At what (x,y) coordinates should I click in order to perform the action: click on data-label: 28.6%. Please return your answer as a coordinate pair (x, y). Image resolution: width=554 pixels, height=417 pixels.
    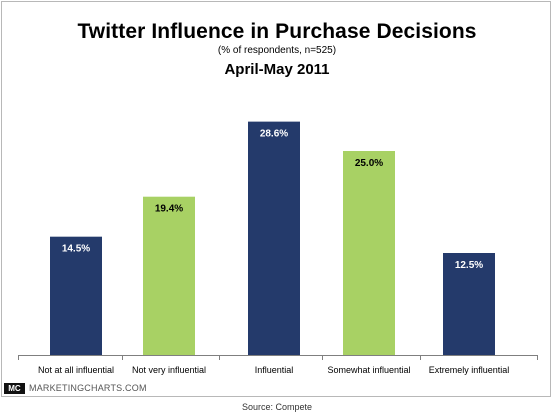
    Looking at the image, I should click on (274, 134).